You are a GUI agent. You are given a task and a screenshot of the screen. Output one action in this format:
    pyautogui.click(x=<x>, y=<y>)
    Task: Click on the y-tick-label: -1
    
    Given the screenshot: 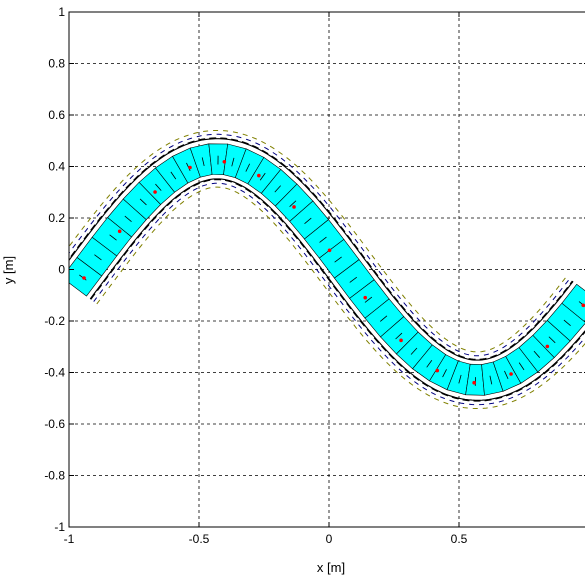 What is the action you would take?
    pyautogui.click(x=59, y=527)
    